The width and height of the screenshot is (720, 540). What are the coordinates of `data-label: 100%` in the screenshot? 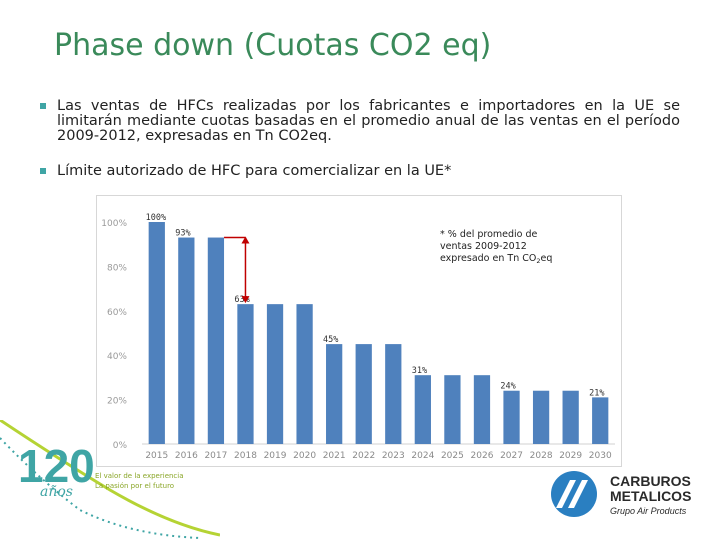 It's located at (156, 218).